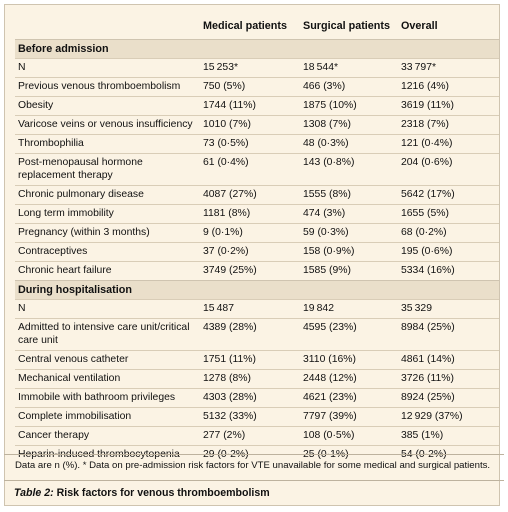  What do you see at coordinates (109, 360) in the screenshot?
I see `row-label: Central venous catheter` at bounding box center [109, 360].